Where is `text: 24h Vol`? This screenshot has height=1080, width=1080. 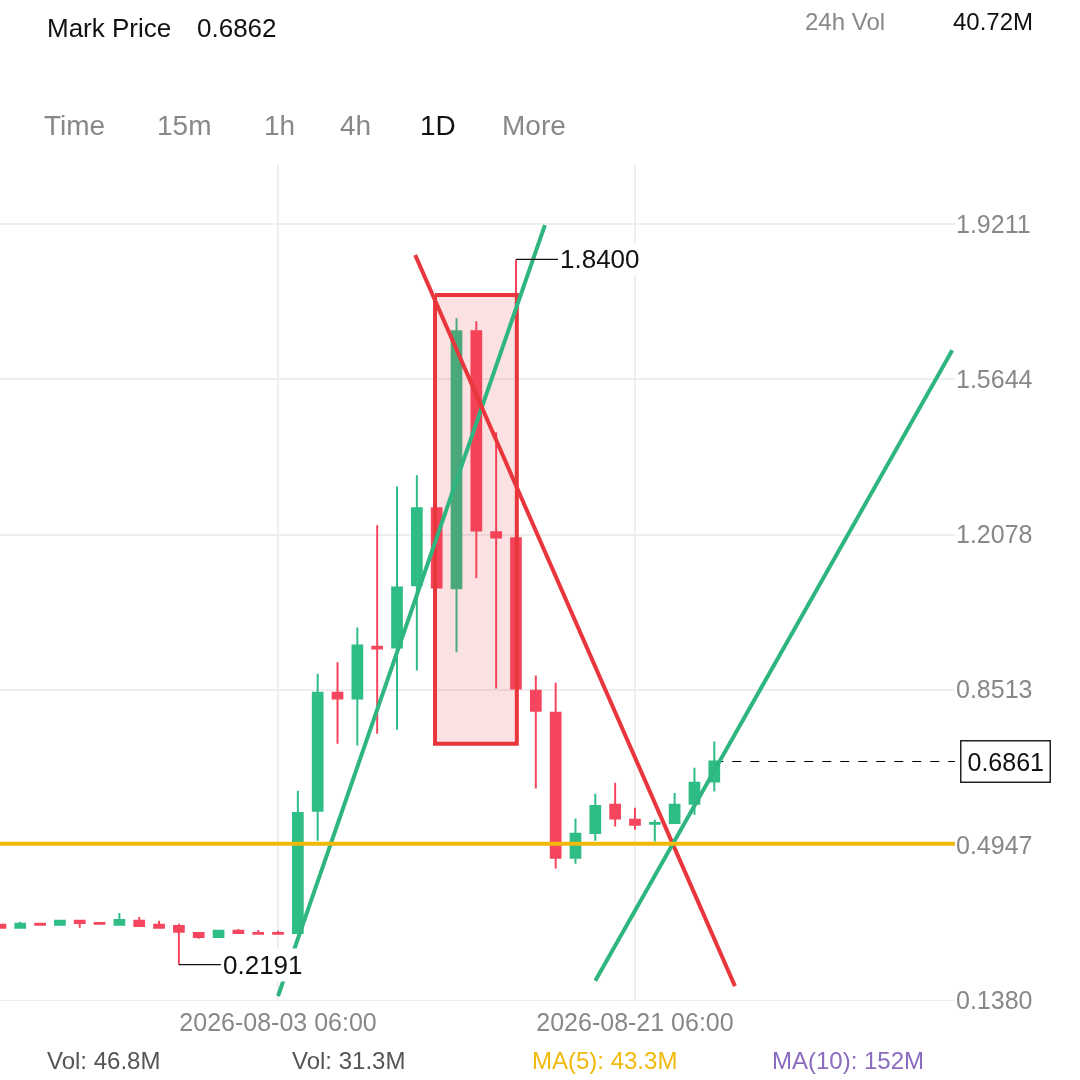 text: 24h Vol is located at coordinates (845, 21).